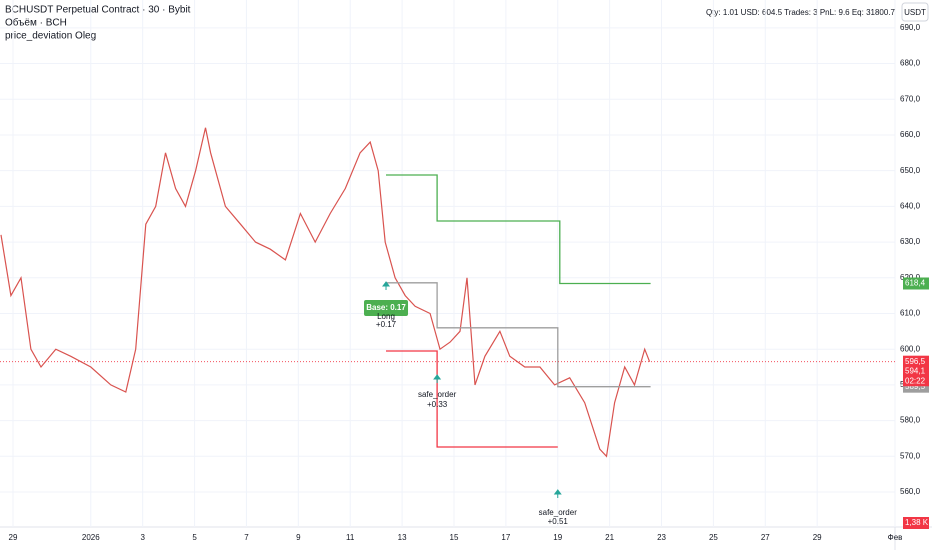 This screenshot has height=550, width=932. I want to click on volume-label-box, so click(916, 523).